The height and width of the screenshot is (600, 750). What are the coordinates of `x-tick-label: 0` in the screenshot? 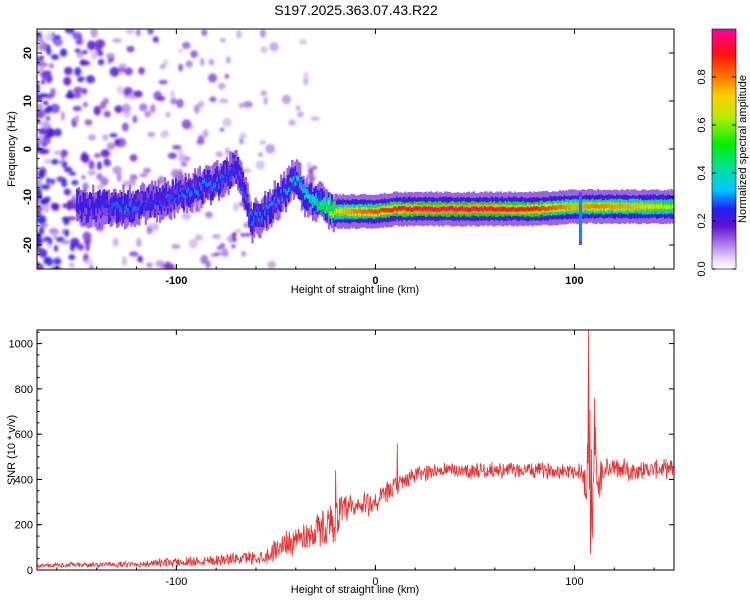 It's located at (375, 281).